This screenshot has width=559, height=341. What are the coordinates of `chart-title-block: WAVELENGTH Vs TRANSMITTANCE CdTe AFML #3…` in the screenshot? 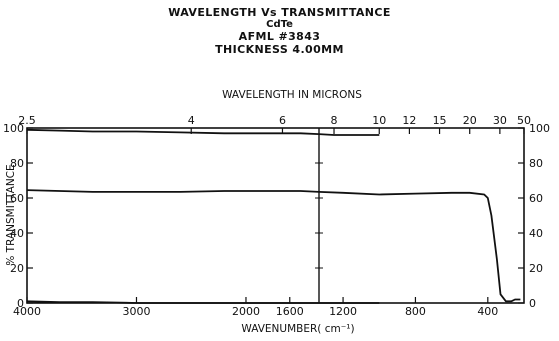 It's located at (279, 31).